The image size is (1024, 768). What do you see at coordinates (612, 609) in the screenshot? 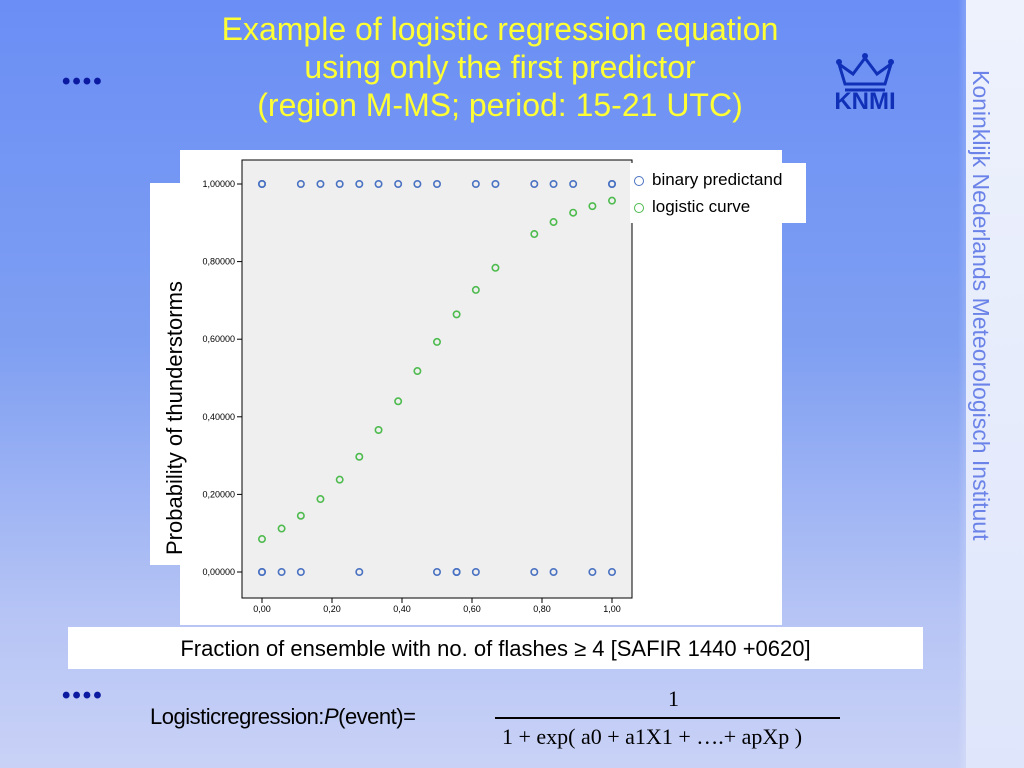
I see `x-tick-label: 1,00` at bounding box center [612, 609].